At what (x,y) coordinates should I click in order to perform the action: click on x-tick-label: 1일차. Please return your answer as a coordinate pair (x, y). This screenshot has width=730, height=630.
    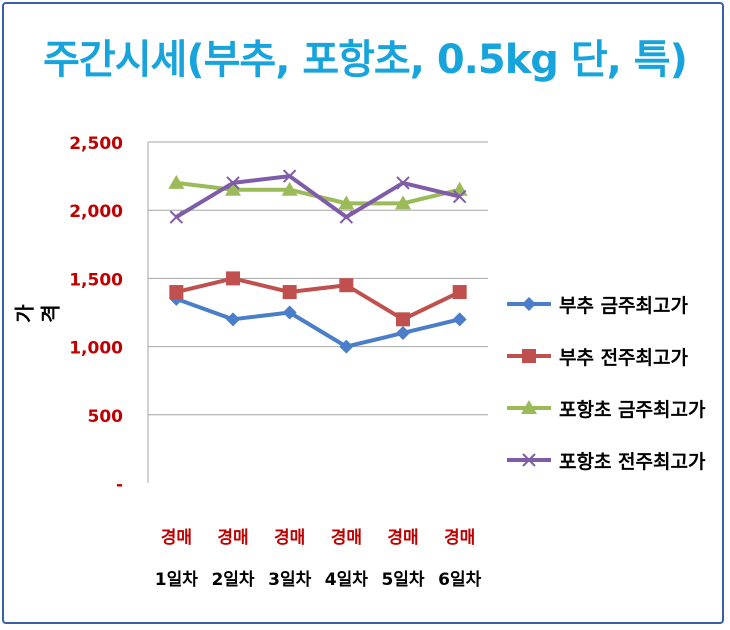
    Looking at the image, I should click on (176, 580).